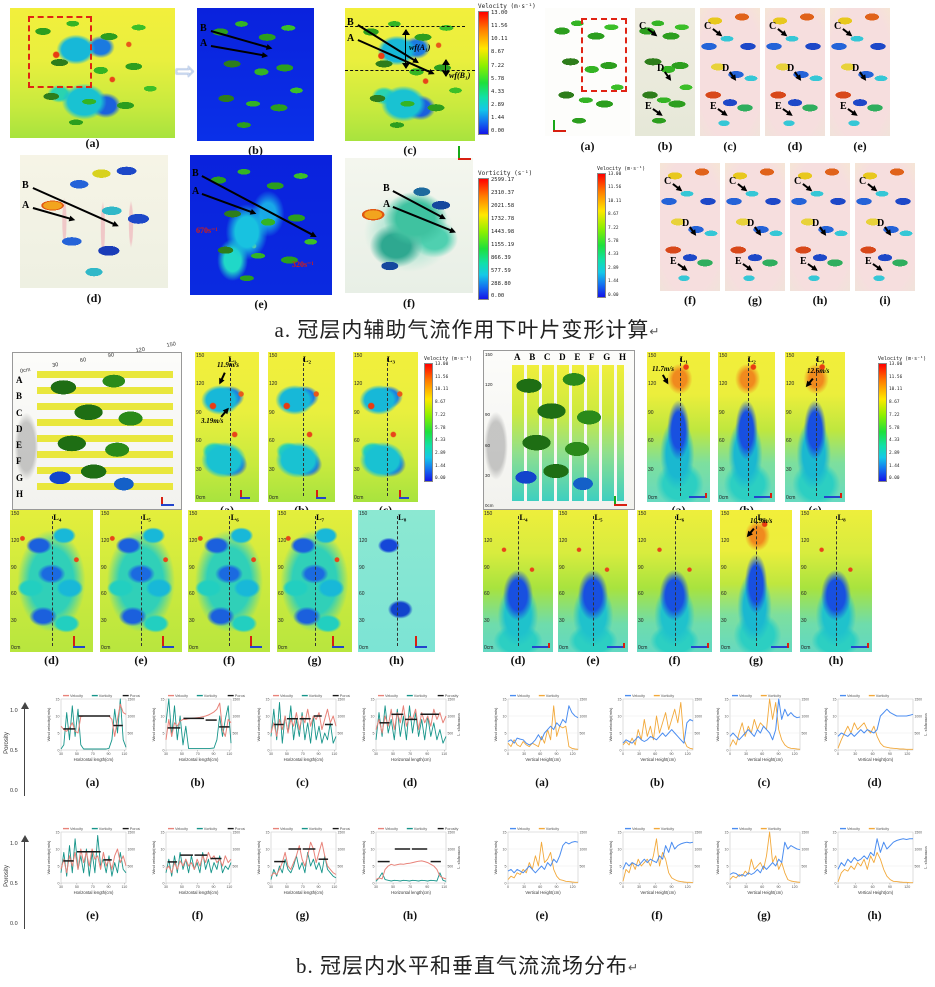 This screenshot has height=987, width=935. What do you see at coordinates (351, 38) in the screenshot?
I see `point-label-A: A` at bounding box center [351, 38].